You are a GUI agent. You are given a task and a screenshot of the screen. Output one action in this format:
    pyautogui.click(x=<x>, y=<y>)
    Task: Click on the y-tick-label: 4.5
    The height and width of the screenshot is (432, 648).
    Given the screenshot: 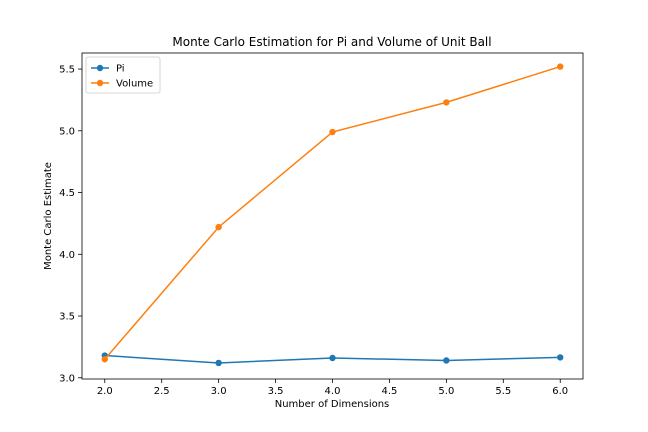 What is the action you would take?
    pyautogui.click(x=67, y=193)
    